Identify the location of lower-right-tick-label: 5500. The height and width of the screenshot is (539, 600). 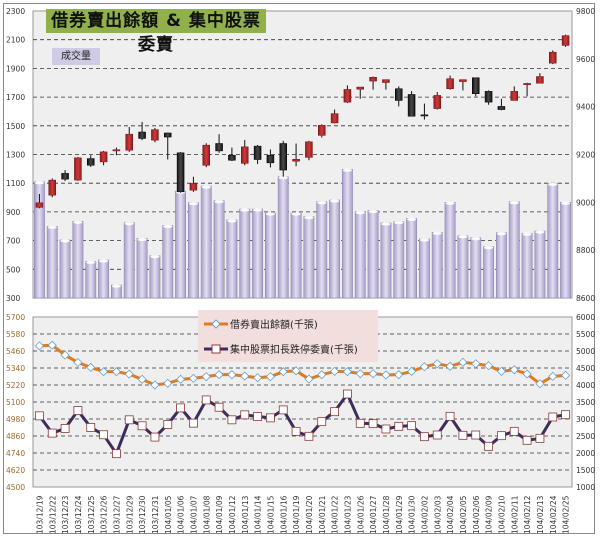
(585, 334).